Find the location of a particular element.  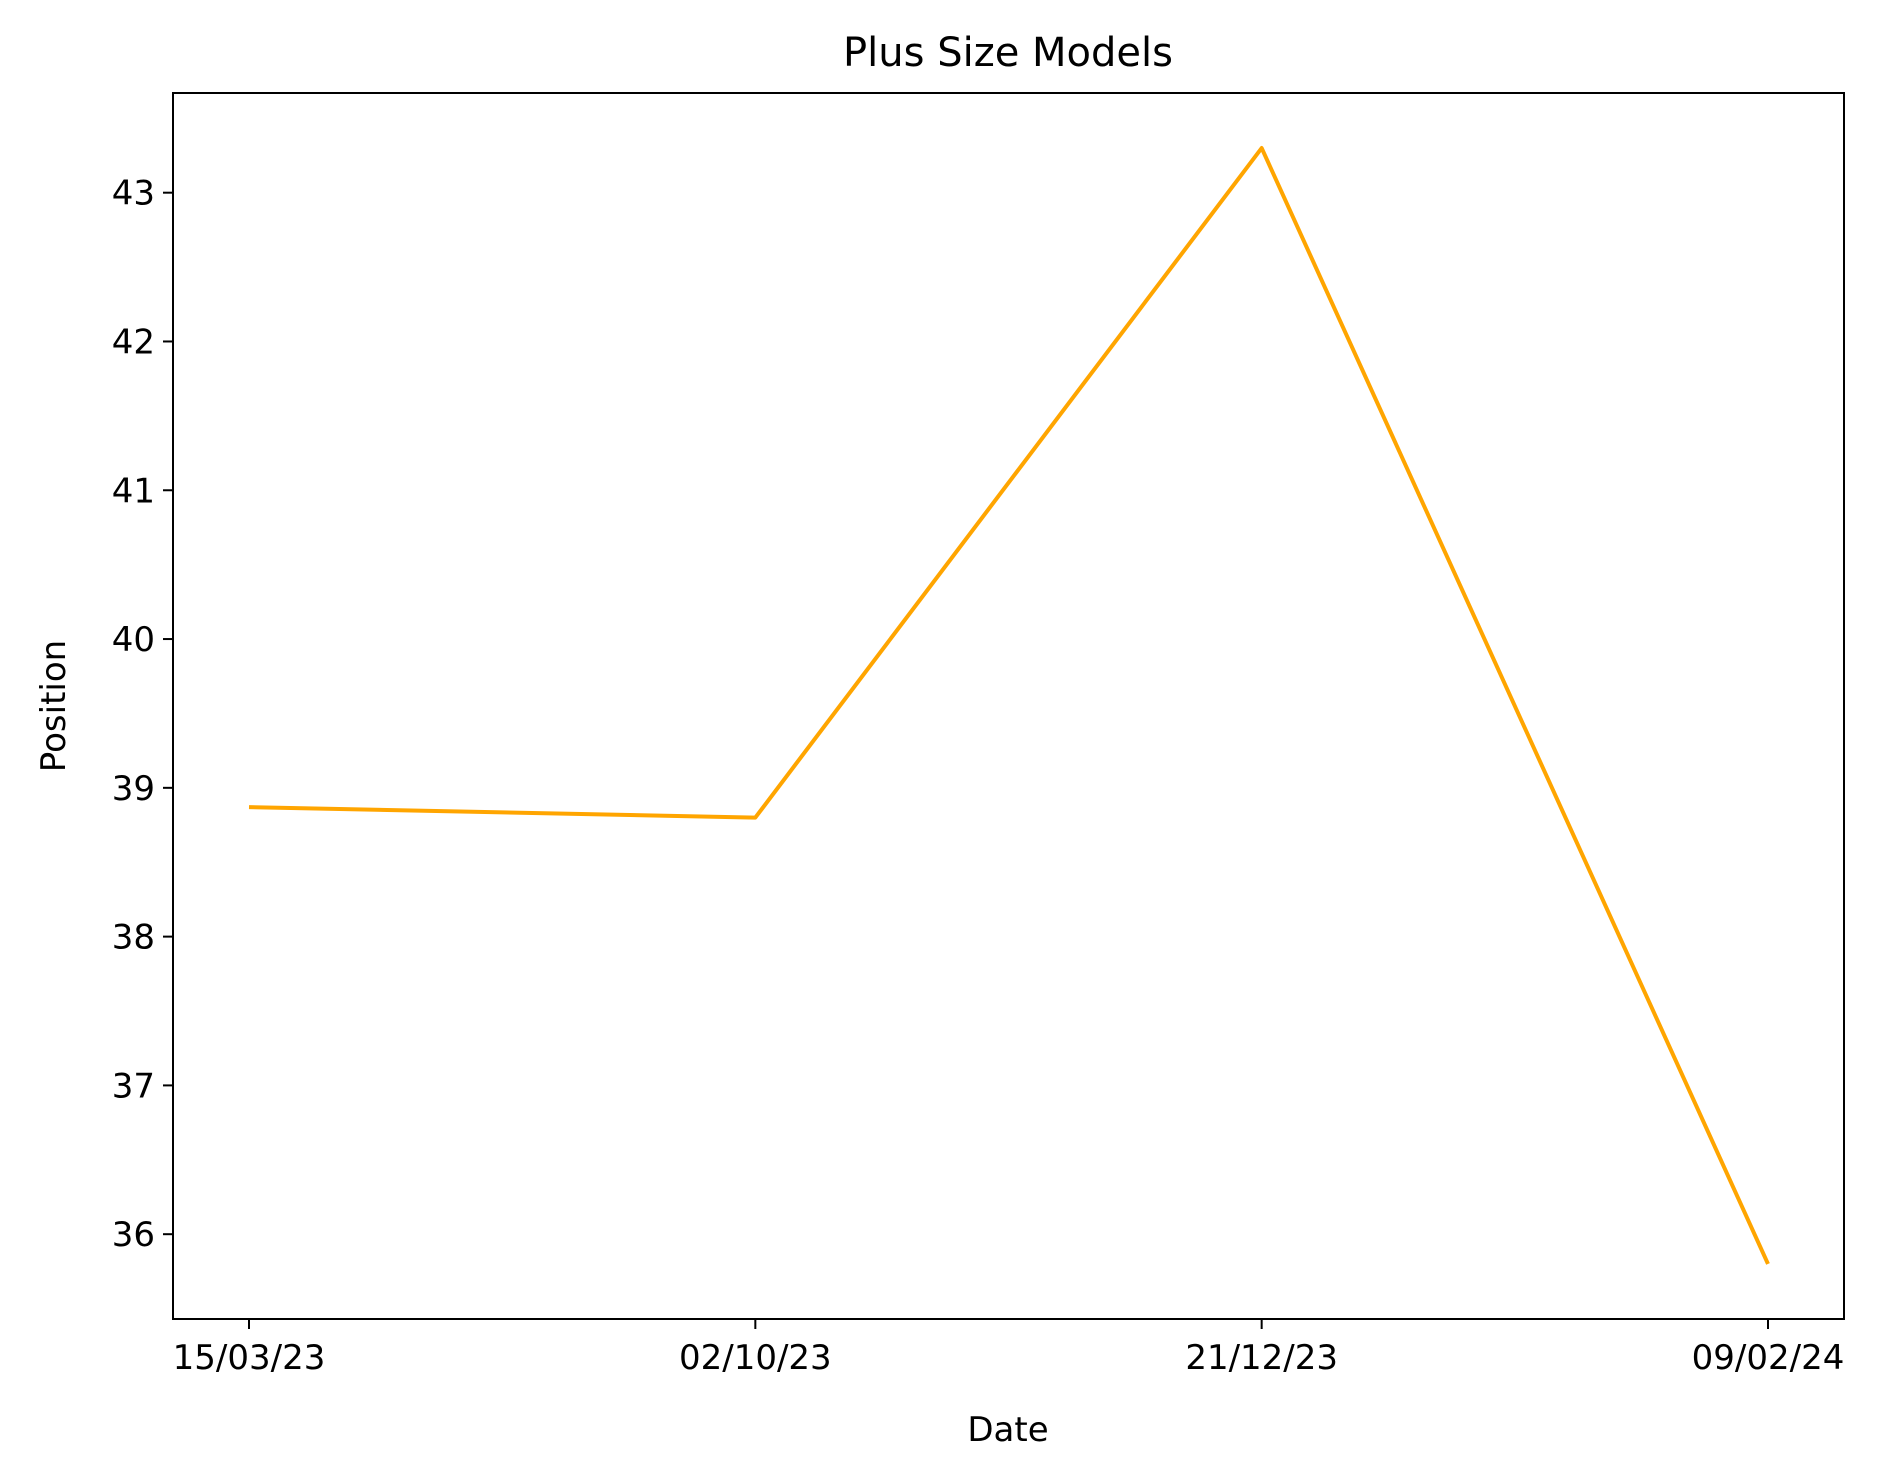

y-tick-label-3: 39 is located at coordinates (133, 789).